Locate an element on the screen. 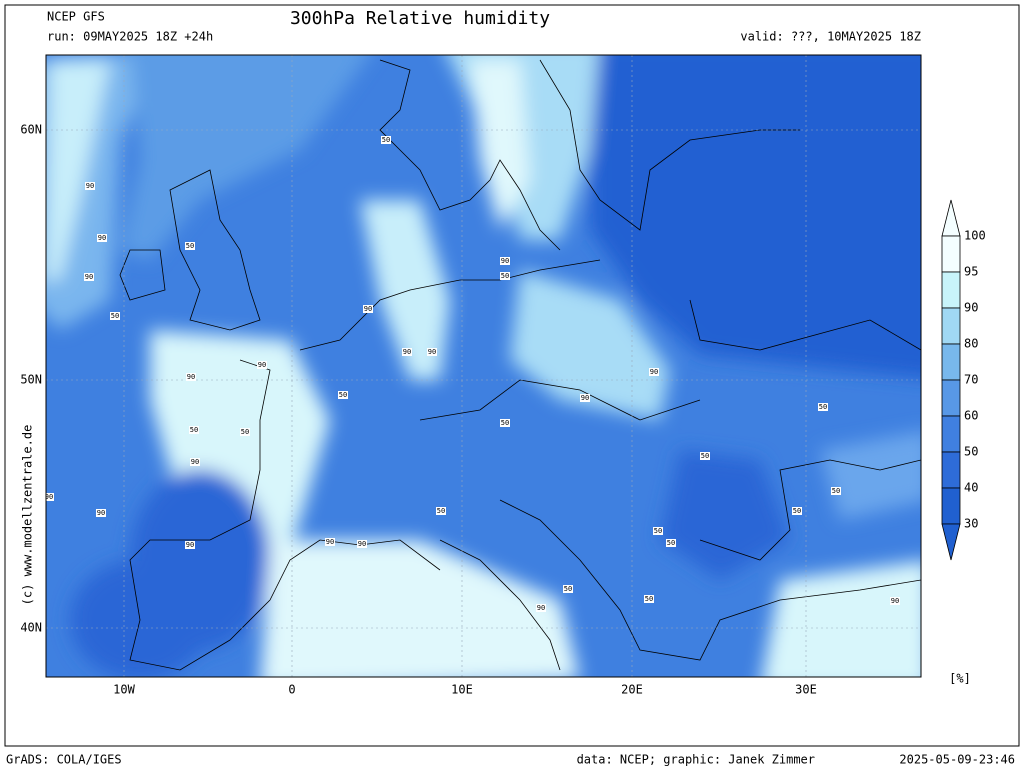  lon-label: 30E is located at coordinates (806, 690).